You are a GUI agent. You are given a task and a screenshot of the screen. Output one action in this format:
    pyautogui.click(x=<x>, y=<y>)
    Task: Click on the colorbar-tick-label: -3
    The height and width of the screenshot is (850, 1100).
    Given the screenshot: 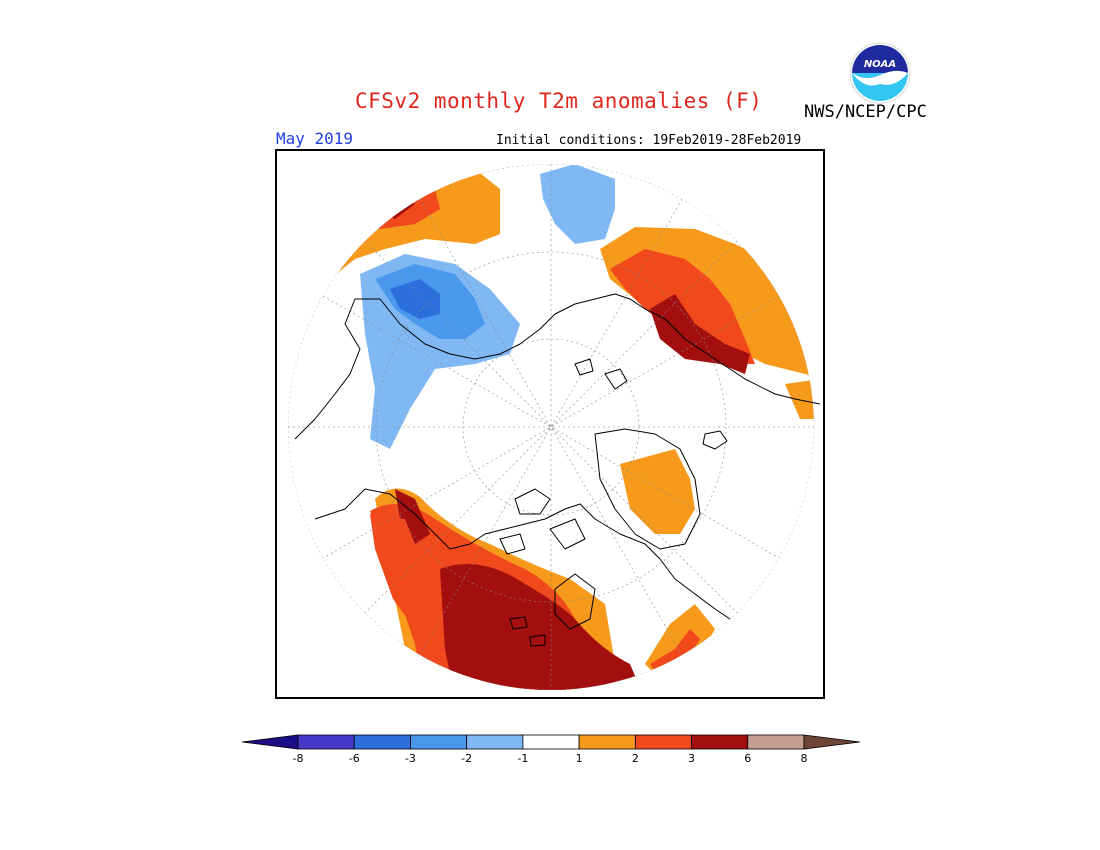 What is the action you would take?
    pyautogui.click(x=410, y=758)
    